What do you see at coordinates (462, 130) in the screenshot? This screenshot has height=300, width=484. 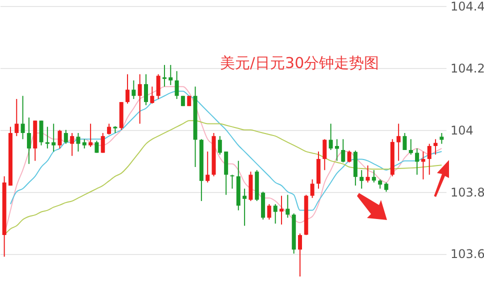 I see `y-tick-label: 104` at bounding box center [462, 130].